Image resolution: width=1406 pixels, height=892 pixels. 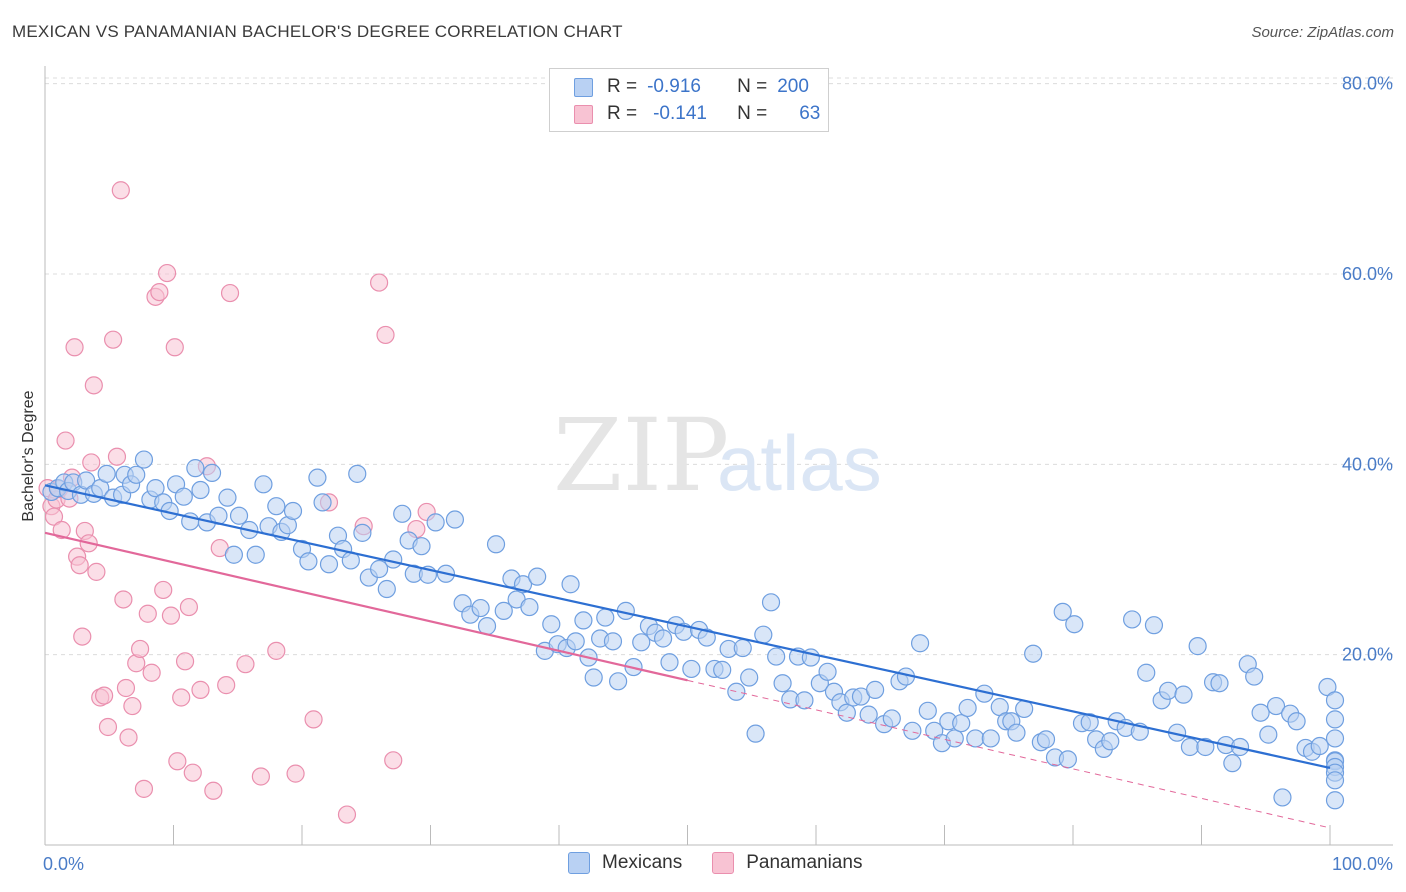 What do you see at coordinates (799, 463) in the screenshot?
I see `watermark-atlas: atlas` at bounding box center [799, 463].